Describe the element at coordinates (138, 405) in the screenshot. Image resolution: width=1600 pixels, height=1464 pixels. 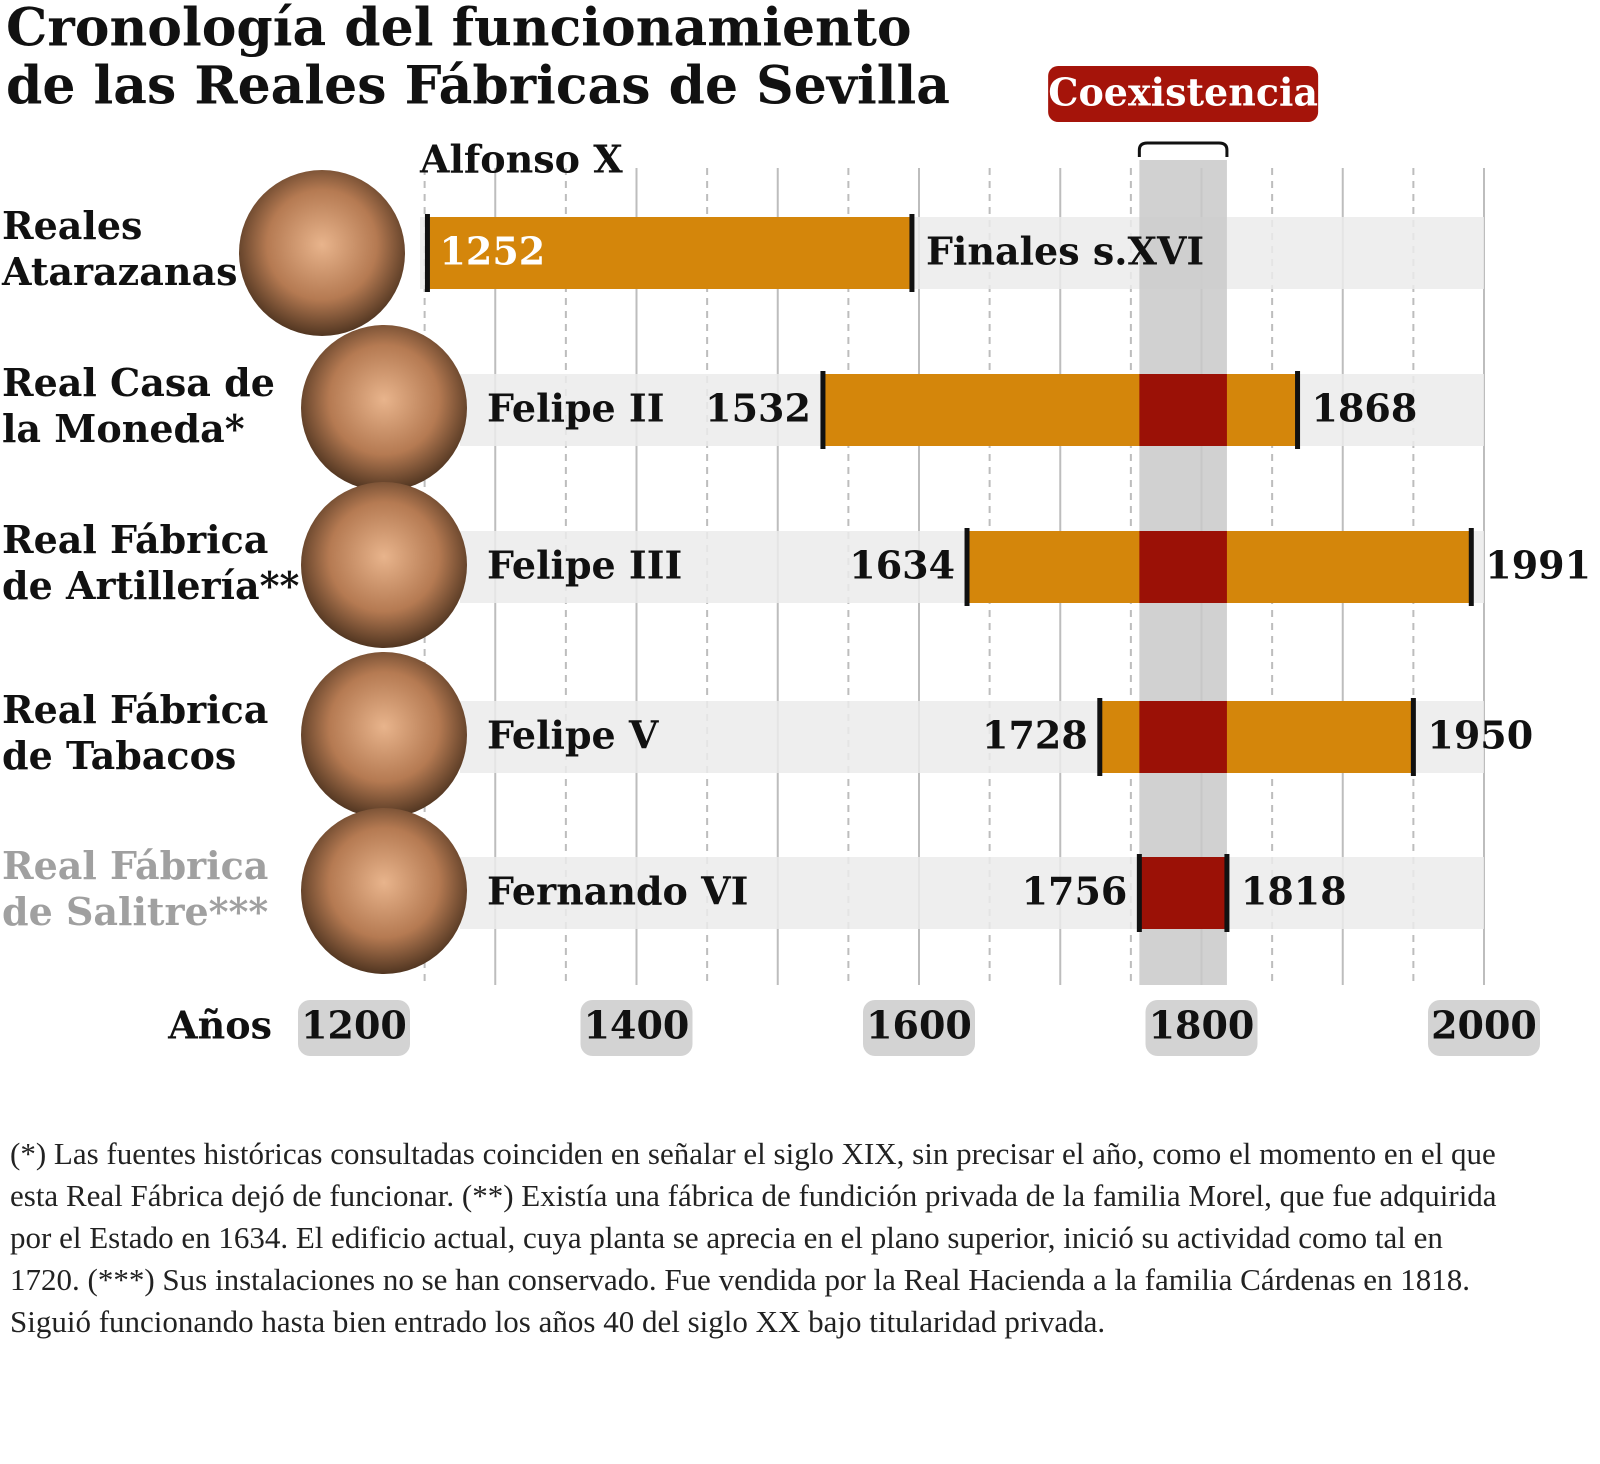
I see `category-label: Real Casa de la Moneda*` at that location.